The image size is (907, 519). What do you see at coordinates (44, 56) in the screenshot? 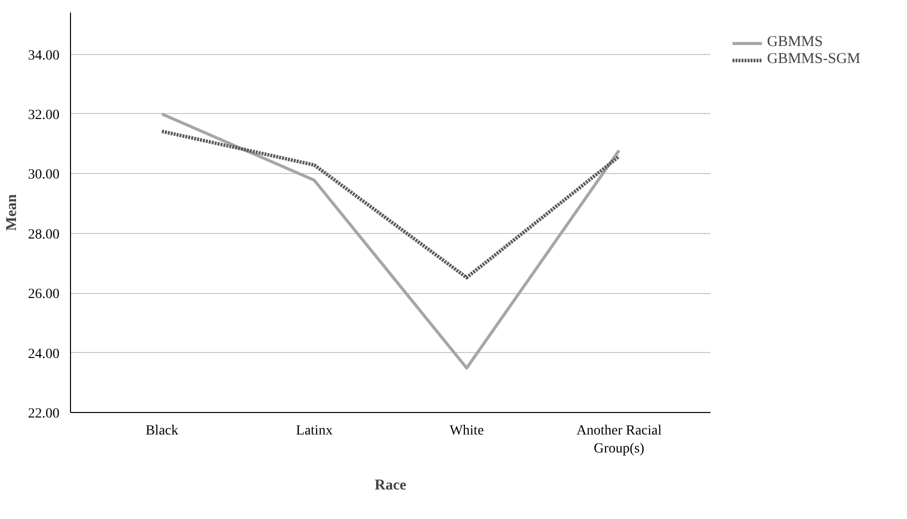
I see `y-tick-label: 34.00` at bounding box center [44, 56].